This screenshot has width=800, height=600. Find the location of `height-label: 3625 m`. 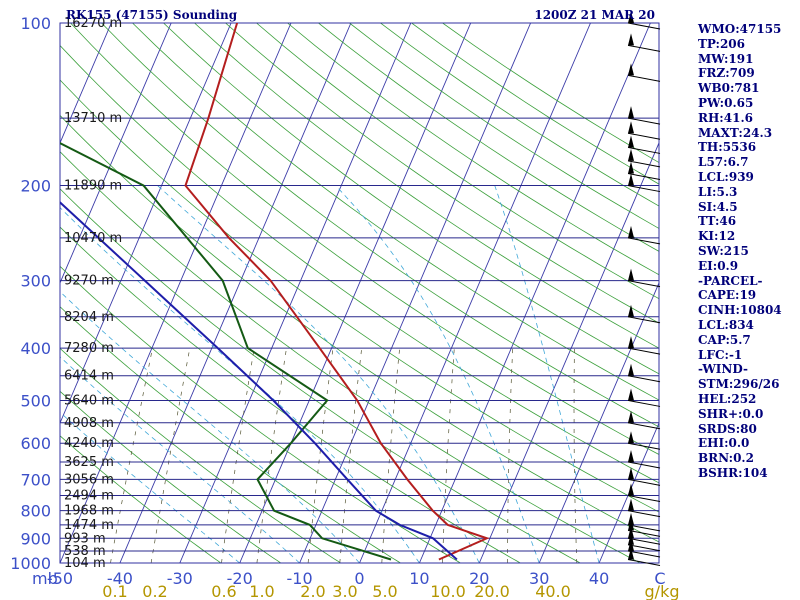

height-label: 3625 m is located at coordinates (89, 462).